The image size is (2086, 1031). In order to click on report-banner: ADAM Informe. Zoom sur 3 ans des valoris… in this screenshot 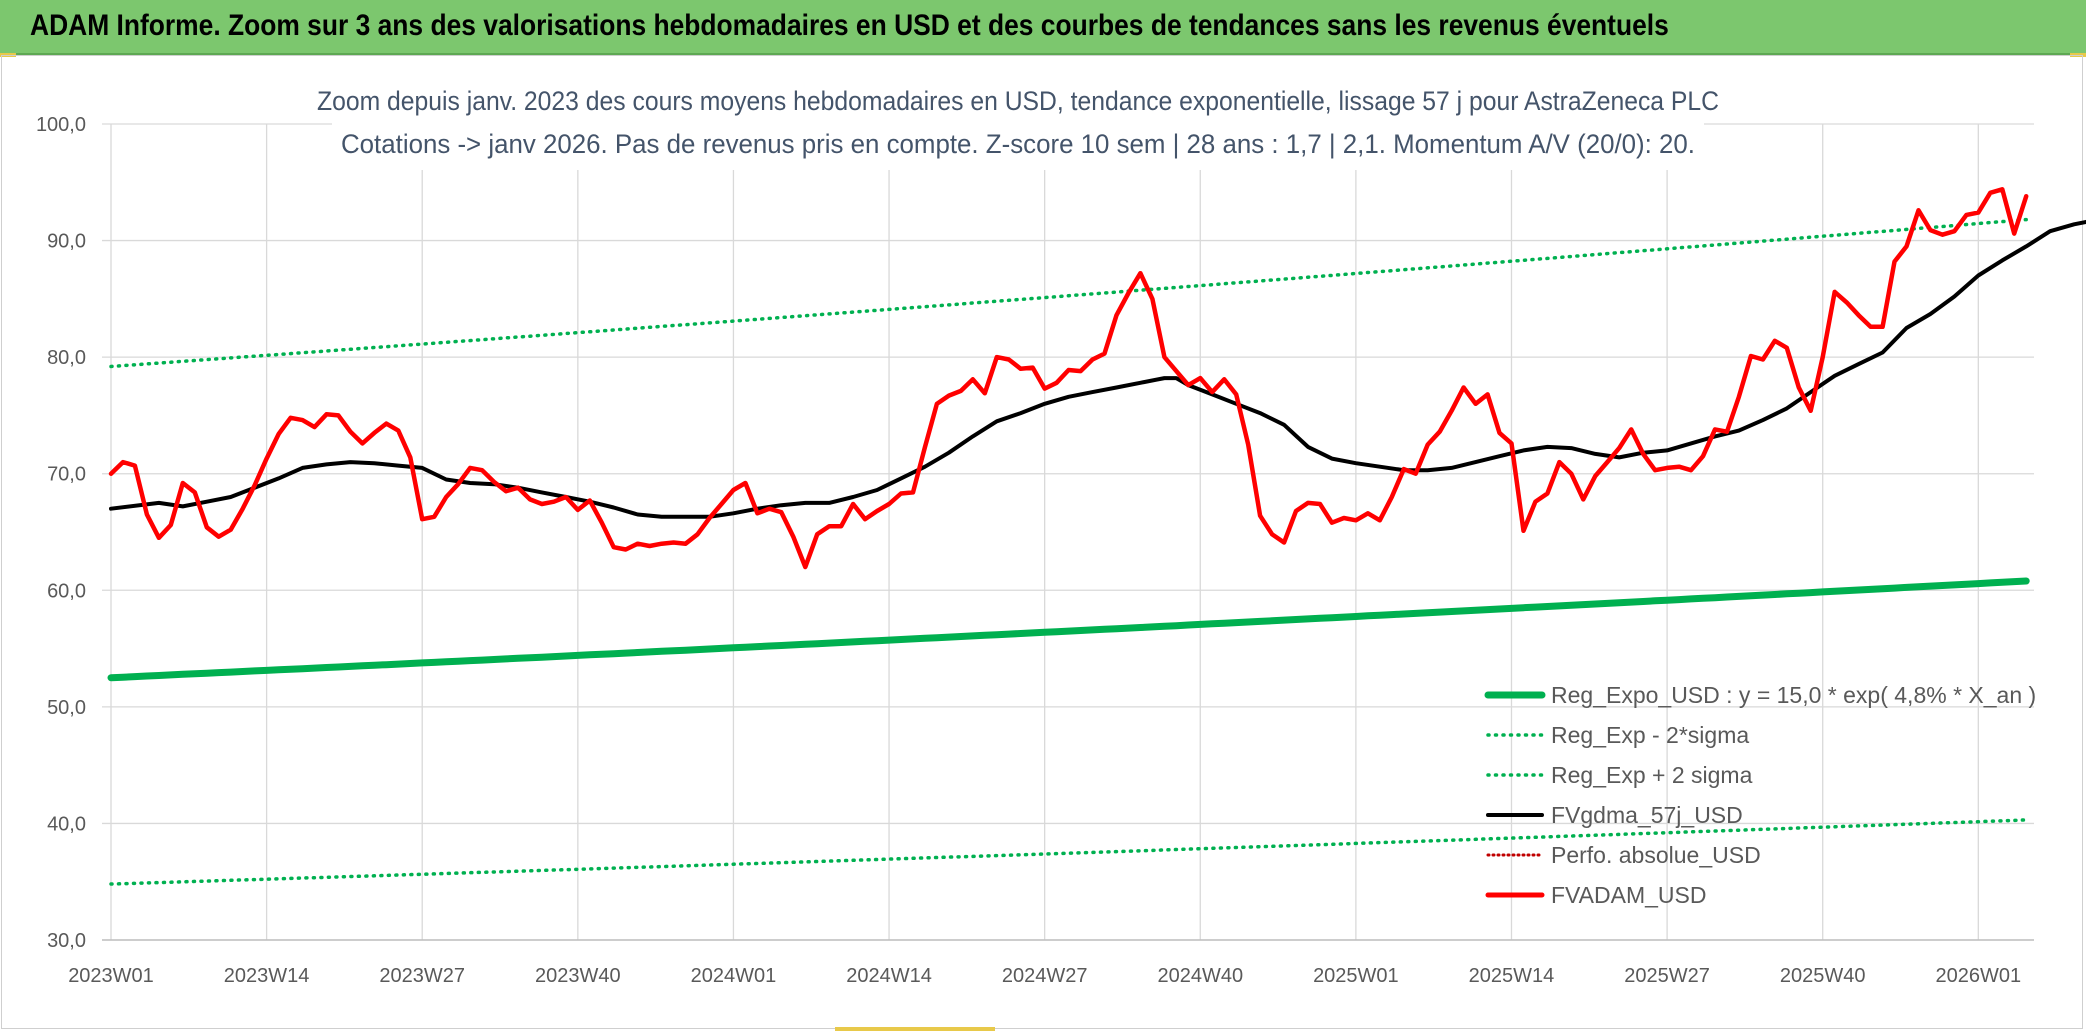, I will do `click(1043, 27)`.